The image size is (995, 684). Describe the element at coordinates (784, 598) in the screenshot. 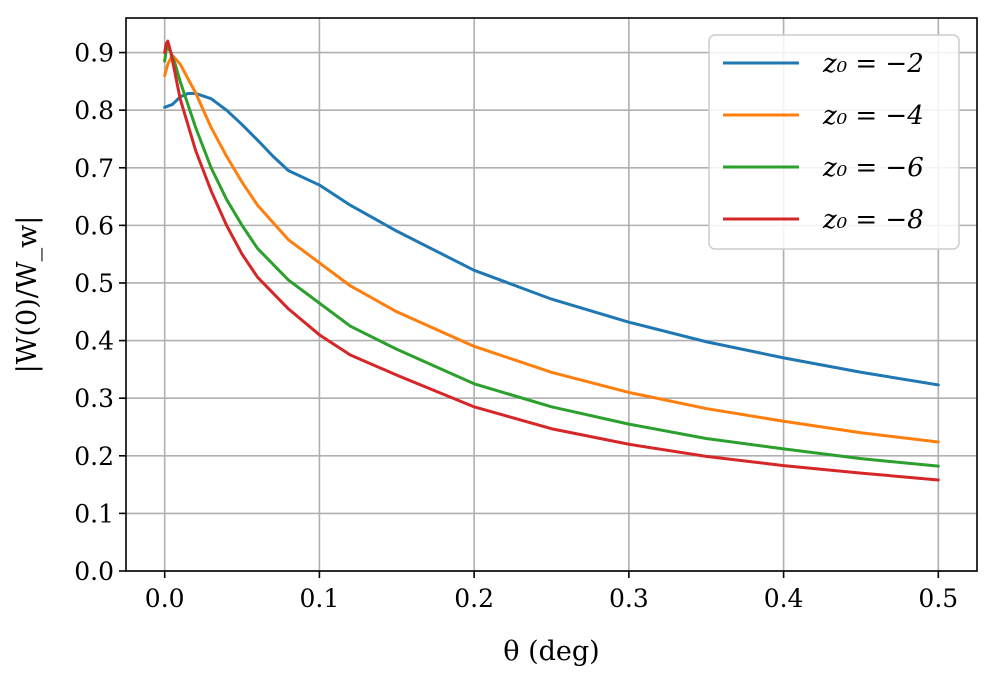

I see `x-tick-label: 0.4` at that location.